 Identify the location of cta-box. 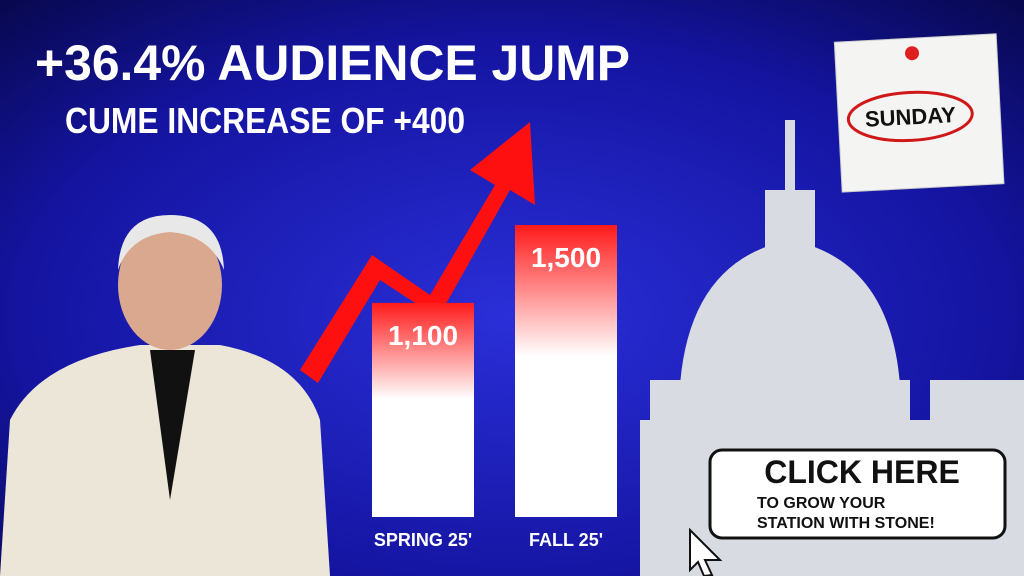
(857, 494).